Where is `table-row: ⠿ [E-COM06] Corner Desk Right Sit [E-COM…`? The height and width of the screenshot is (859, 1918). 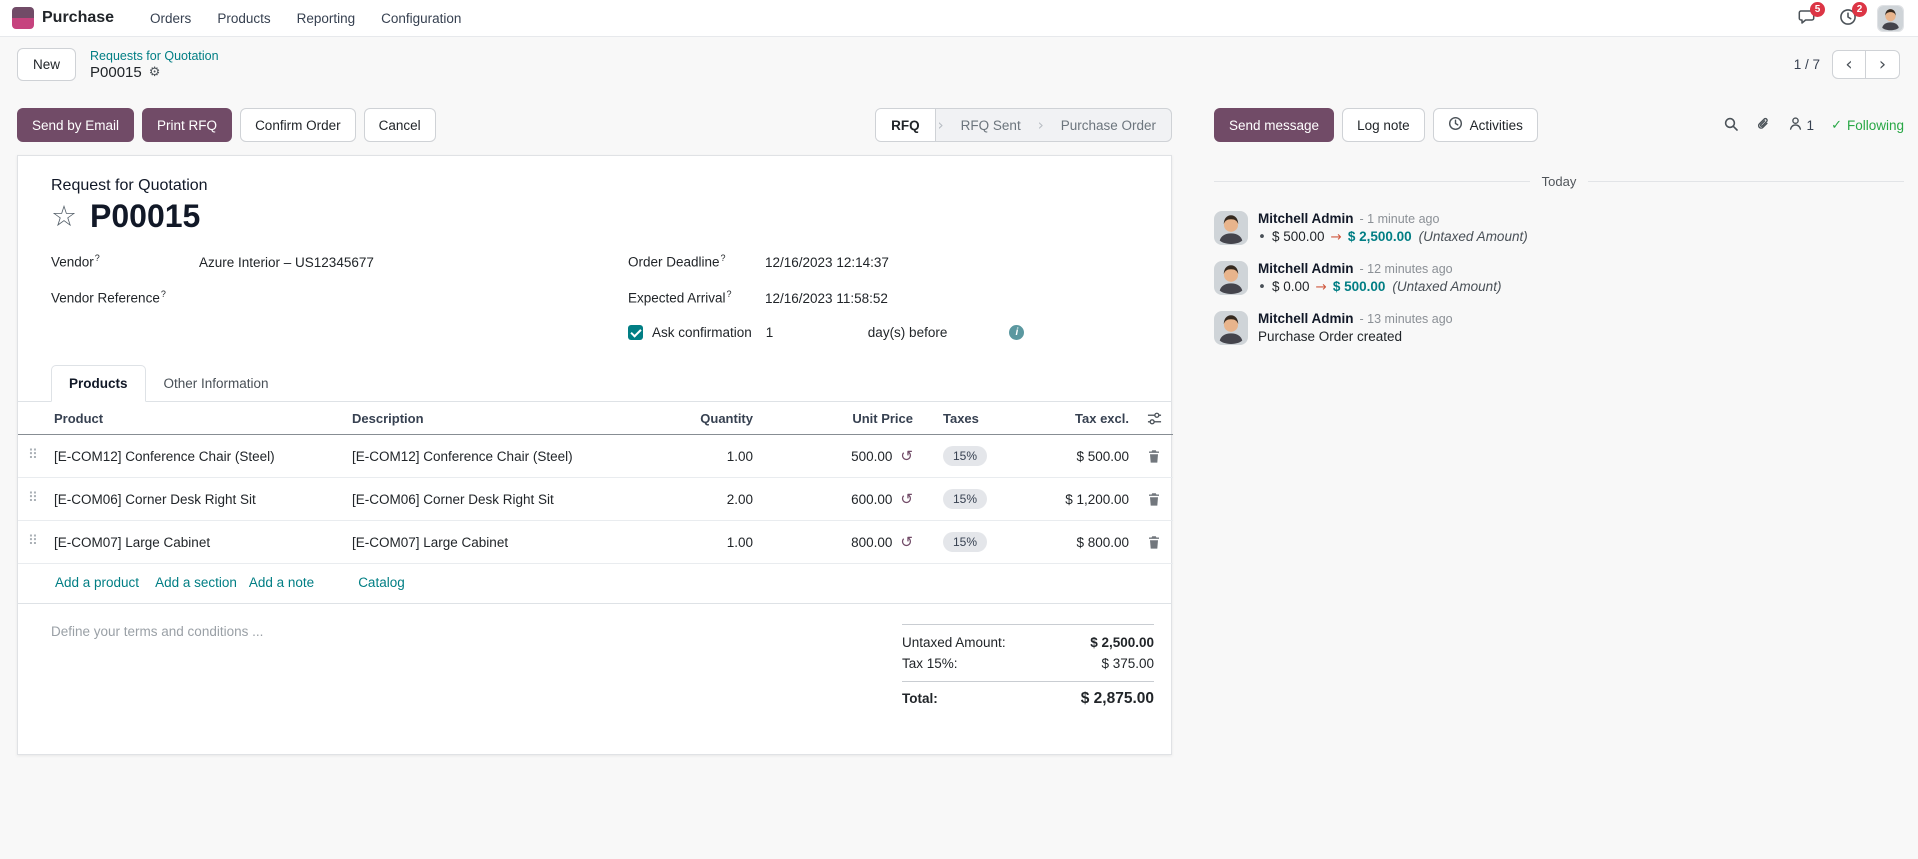
table-row: ⠿ [E-COM06] Corner Desk Right Sit [E-COM… is located at coordinates (595, 499).